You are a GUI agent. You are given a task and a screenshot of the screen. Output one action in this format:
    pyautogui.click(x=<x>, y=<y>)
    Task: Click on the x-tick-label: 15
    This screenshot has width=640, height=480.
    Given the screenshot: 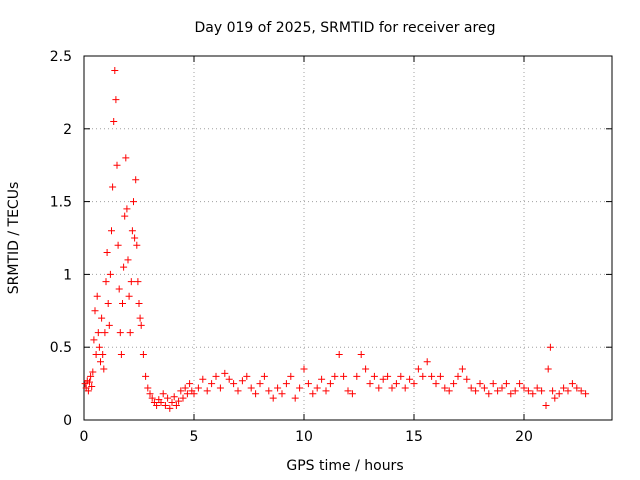 What is the action you would take?
    pyautogui.click(x=414, y=437)
    